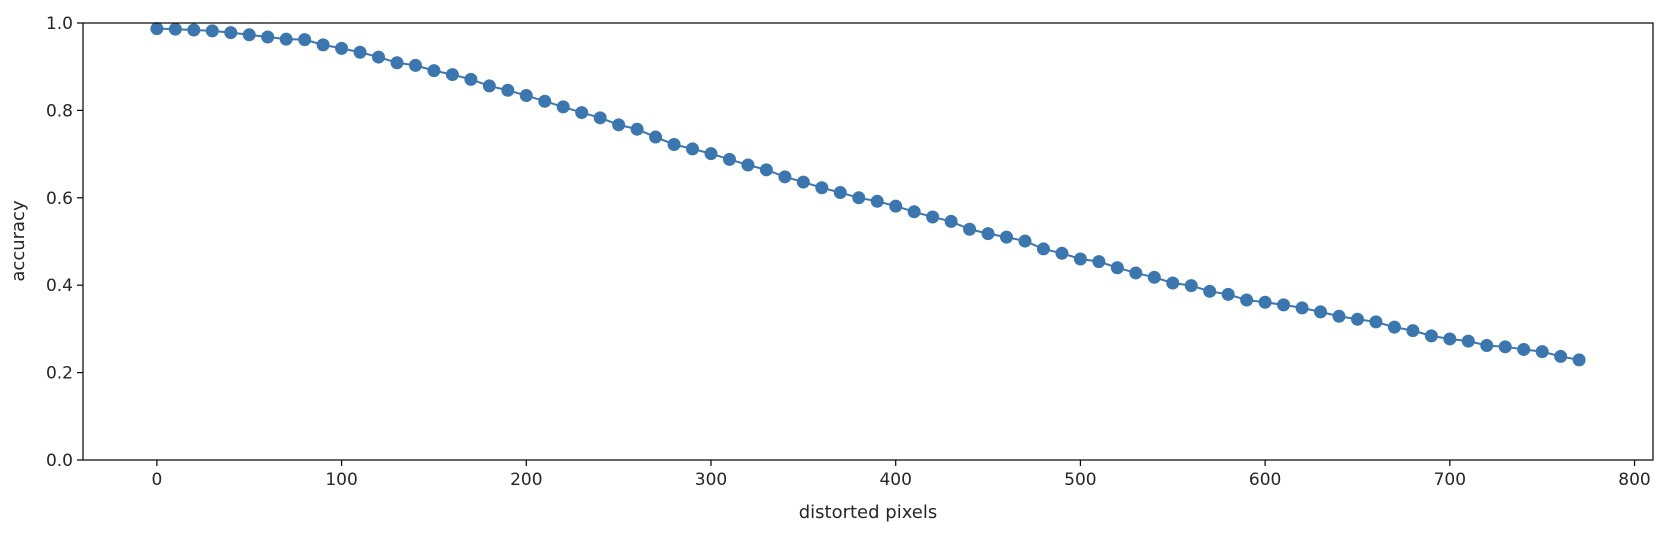 This screenshot has width=1678, height=536. What do you see at coordinates (156, 480) in the screenshot?
I see `x-tick-label: 0` at bounding box center [156, 480].